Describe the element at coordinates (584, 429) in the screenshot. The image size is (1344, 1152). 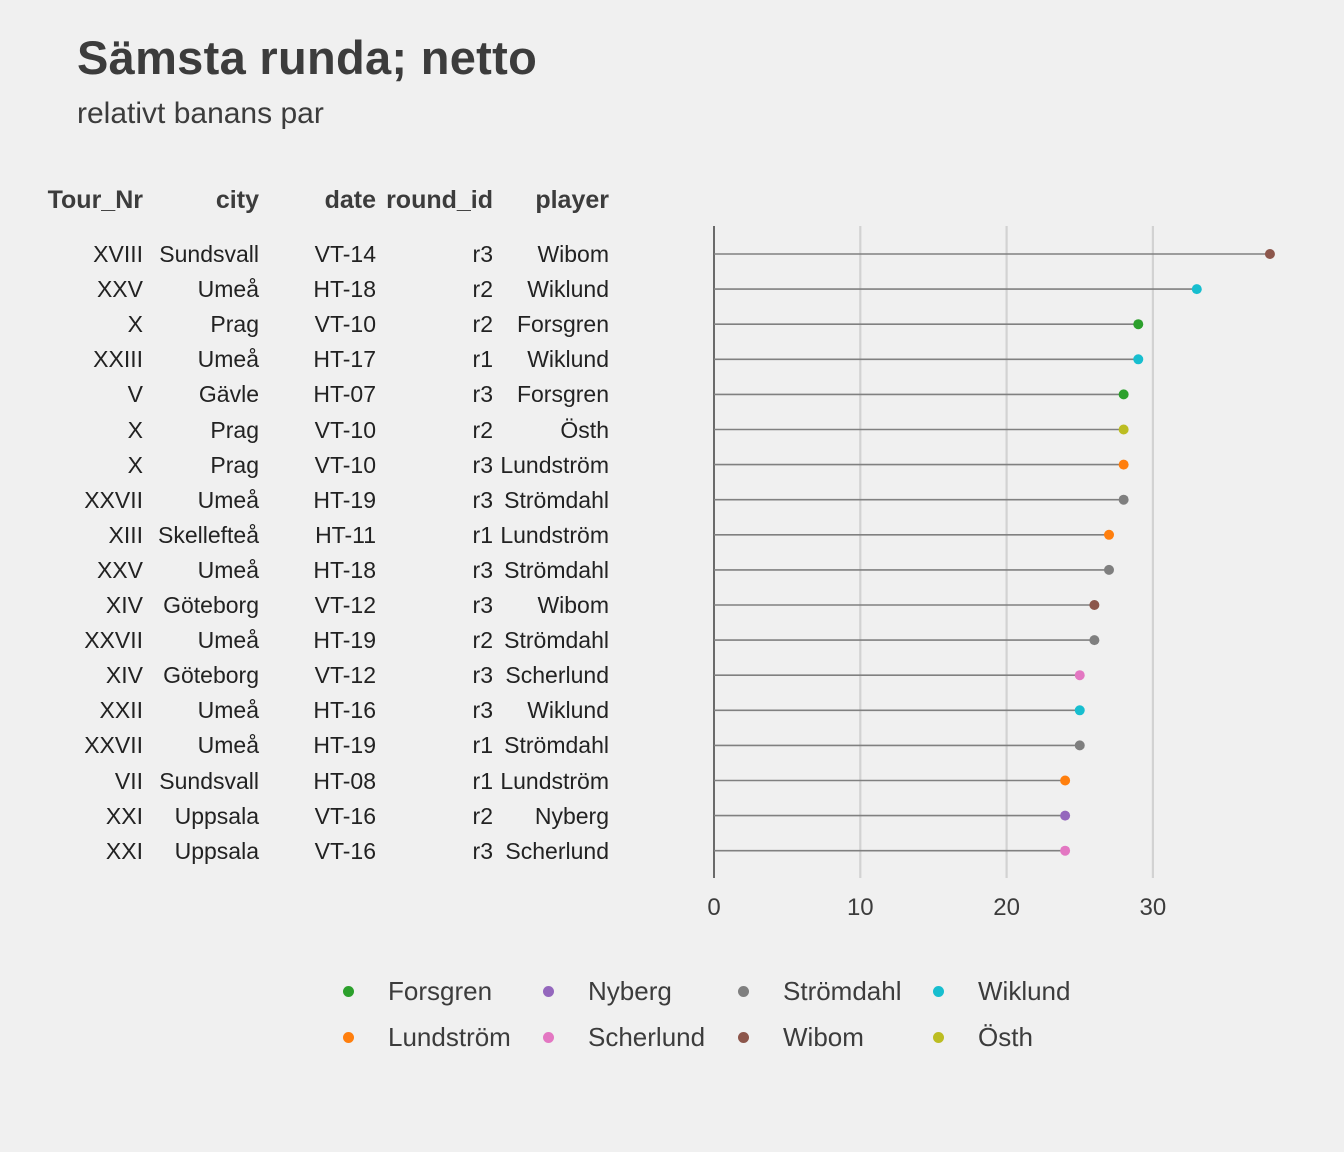
I see `table-cell-player: Östh` at that location.